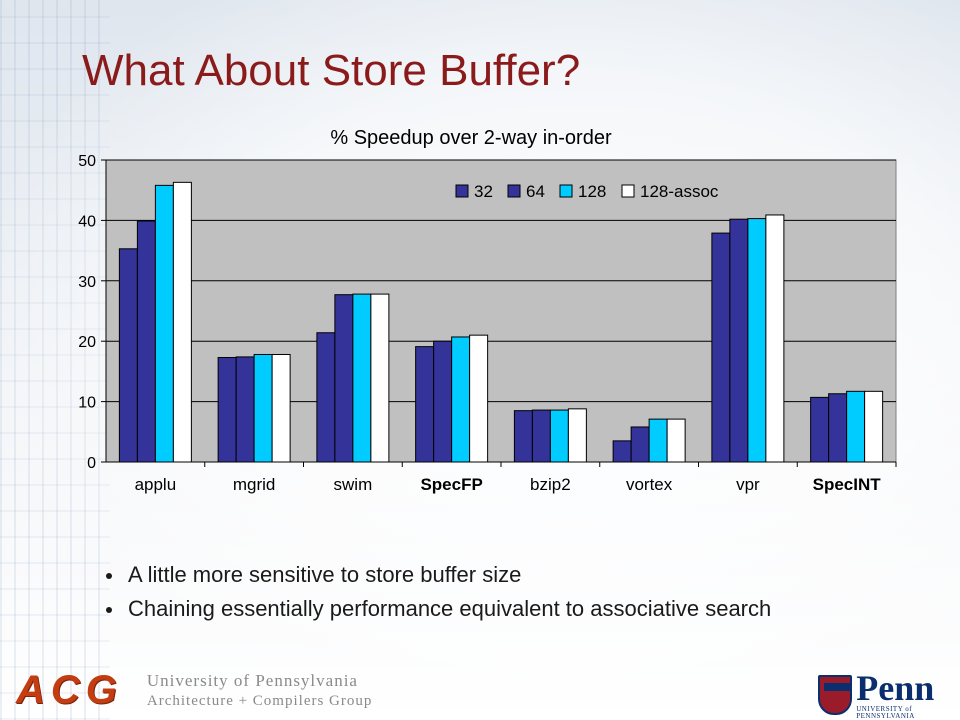  What do you see at coordinates (856, 426) in the screenshot?
I see `bar-128-SpecINT` at bounding box center [856, 426].